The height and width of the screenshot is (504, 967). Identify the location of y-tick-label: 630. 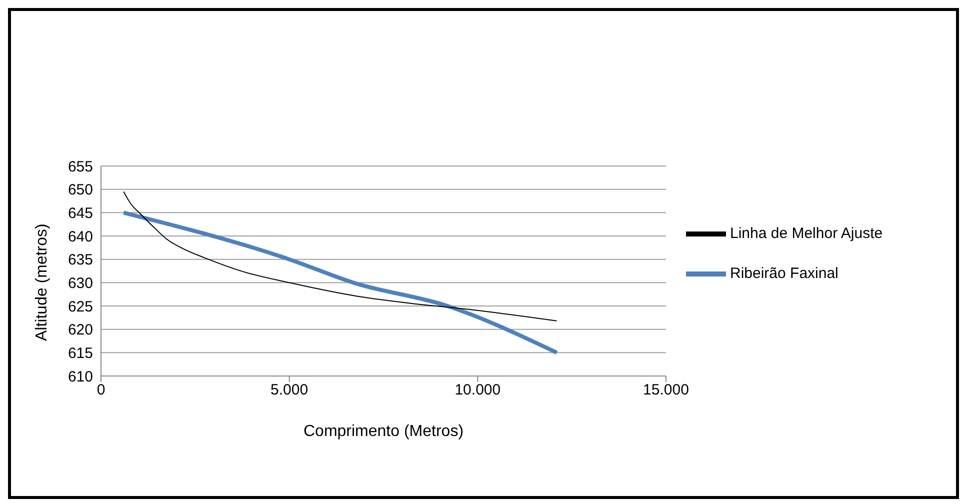
(80, 283).